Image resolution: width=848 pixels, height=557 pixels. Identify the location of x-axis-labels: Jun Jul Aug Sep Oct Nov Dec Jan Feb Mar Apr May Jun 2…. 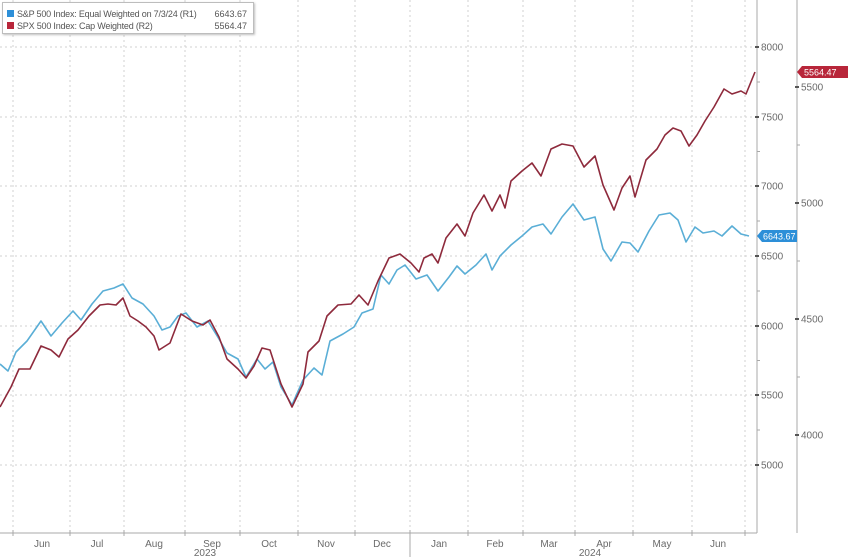
(380, 548).